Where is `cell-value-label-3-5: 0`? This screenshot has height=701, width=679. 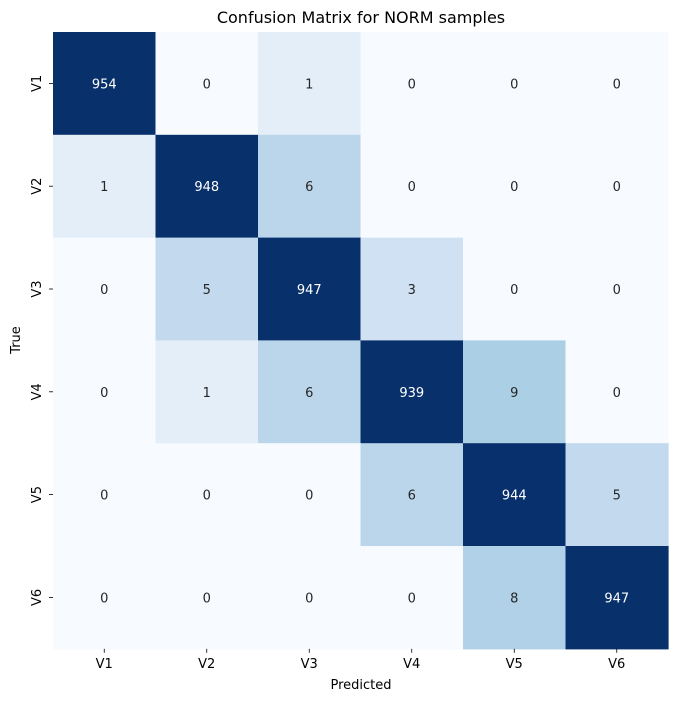 cell-value-label-3-5: 0 is located at coordinates (617, 393).